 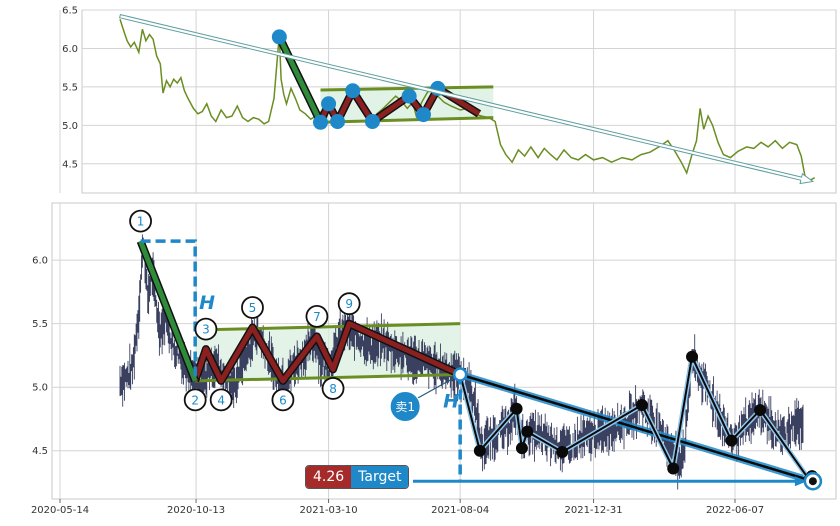 I want to click on bottom-channel-upper, so click(x=328, y=327).